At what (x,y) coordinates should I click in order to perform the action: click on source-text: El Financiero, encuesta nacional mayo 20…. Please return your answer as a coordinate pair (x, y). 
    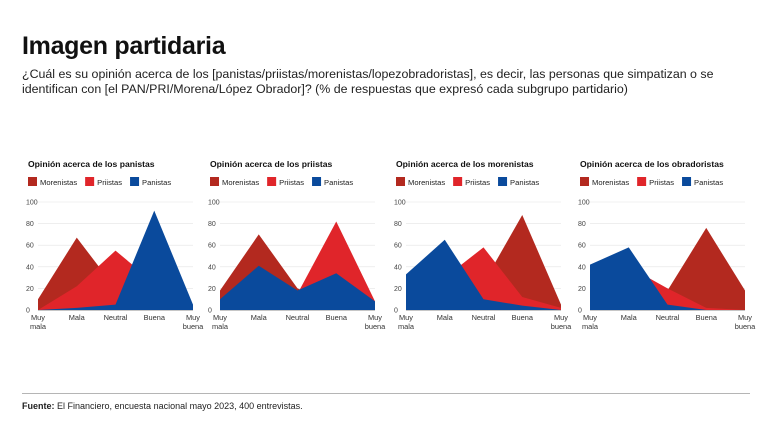
    Looking at the image, I should click on (180, 406).